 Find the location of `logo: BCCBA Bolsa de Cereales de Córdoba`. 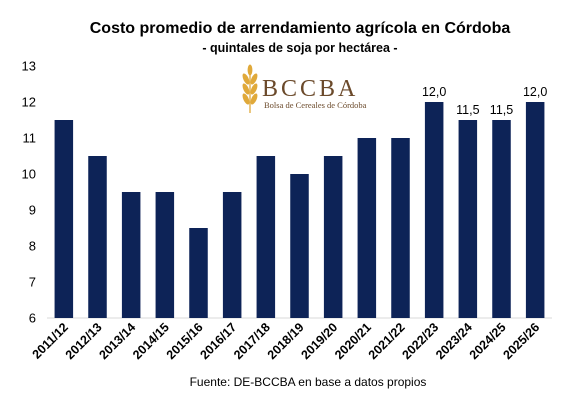

logo: BCCBA Bolsa de Cereales de Córdoba is located at coordinates (304, 88).